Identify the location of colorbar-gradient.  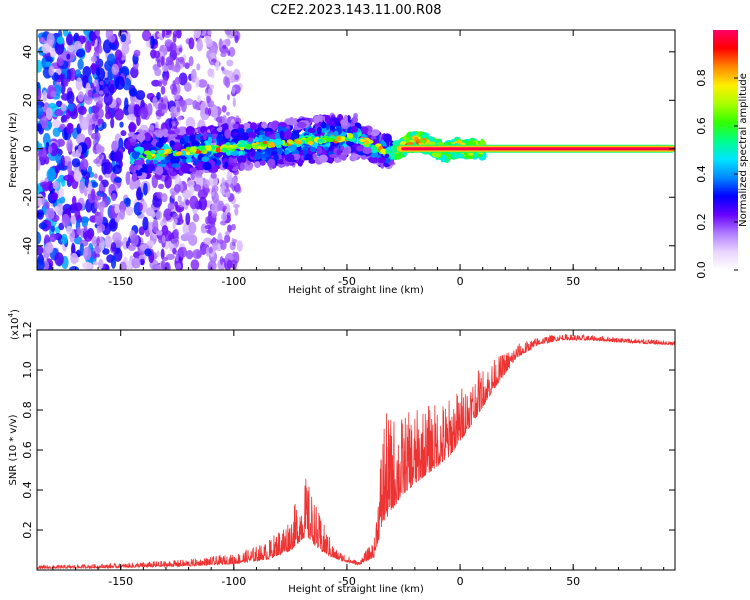
(725, 150).